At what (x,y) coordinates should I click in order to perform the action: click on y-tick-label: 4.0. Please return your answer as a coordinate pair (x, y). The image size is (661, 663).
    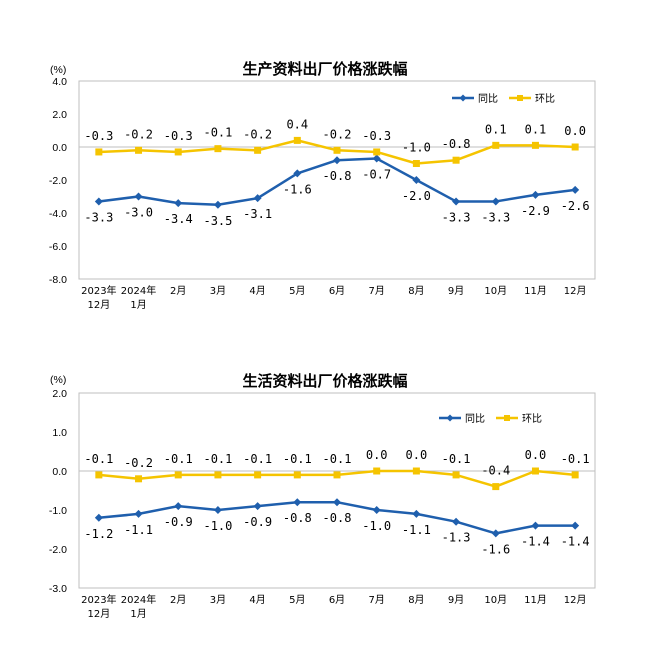
    Looking at the image, I should click on (59, 82).